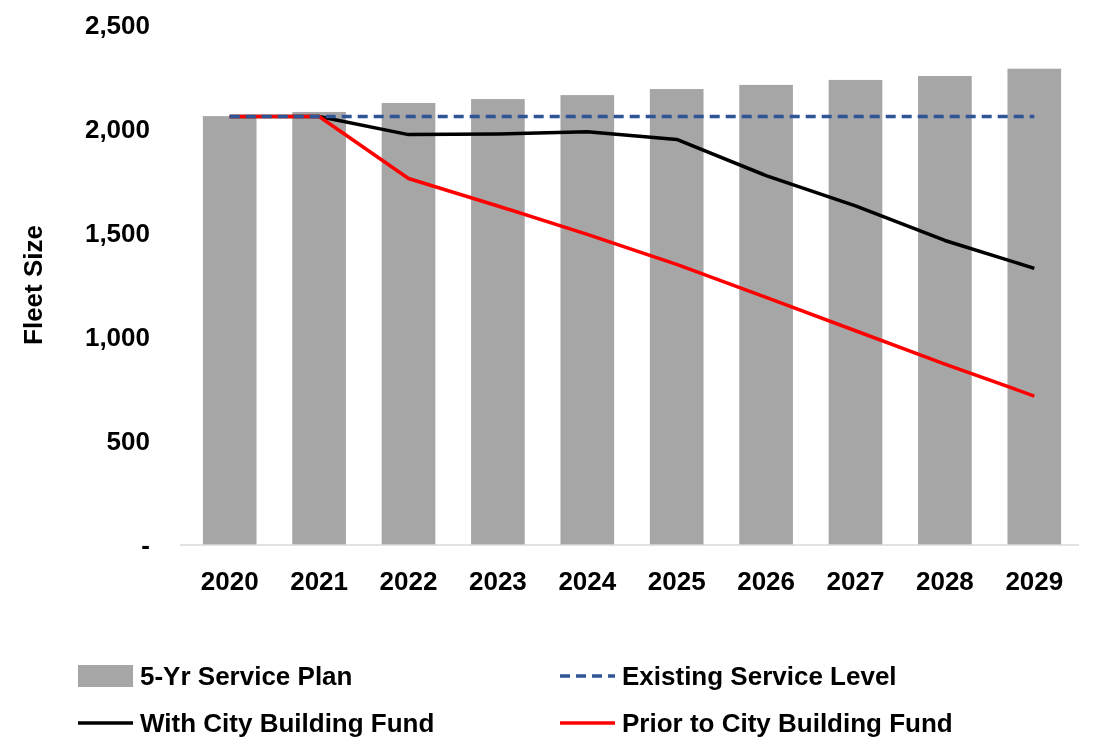 This screenshot has height=745, width=1099. What do you see at coordinates (408, 581) in the screenshot?
I see `x-tick-label: 2022` at bounding box center [408, 581].